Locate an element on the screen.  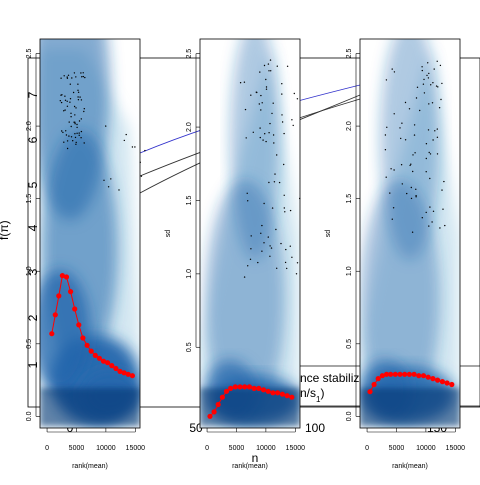
background-y-tick-label: 1 is located at coordinates (33, 364).